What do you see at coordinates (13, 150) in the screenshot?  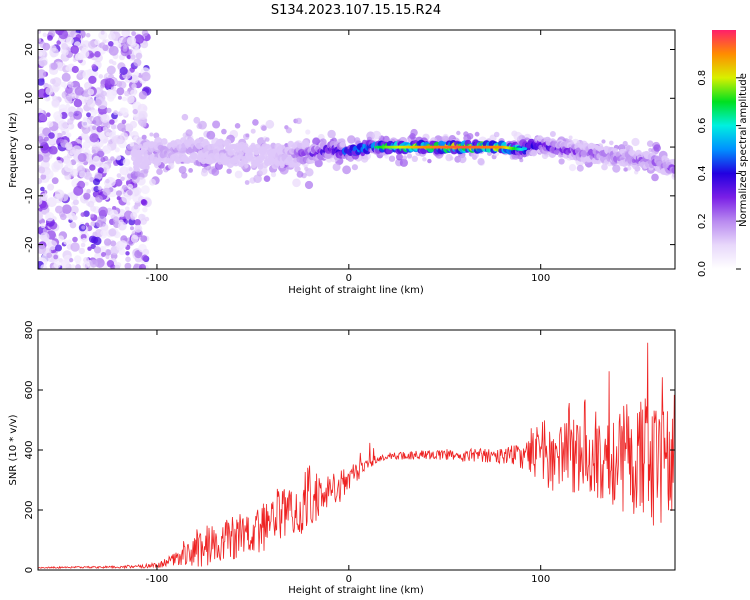 I see `spectrogram-y-axis-label: Frequency (Hz)` at bounding box center [13, 150].